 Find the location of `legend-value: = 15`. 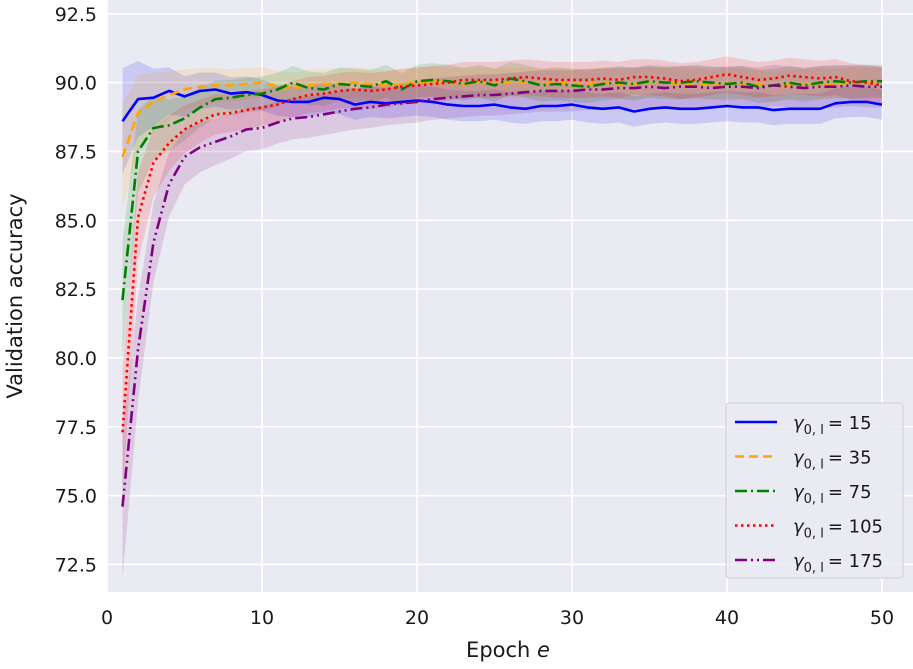

legend-value: = 15 is located at coordinates (850, 423).